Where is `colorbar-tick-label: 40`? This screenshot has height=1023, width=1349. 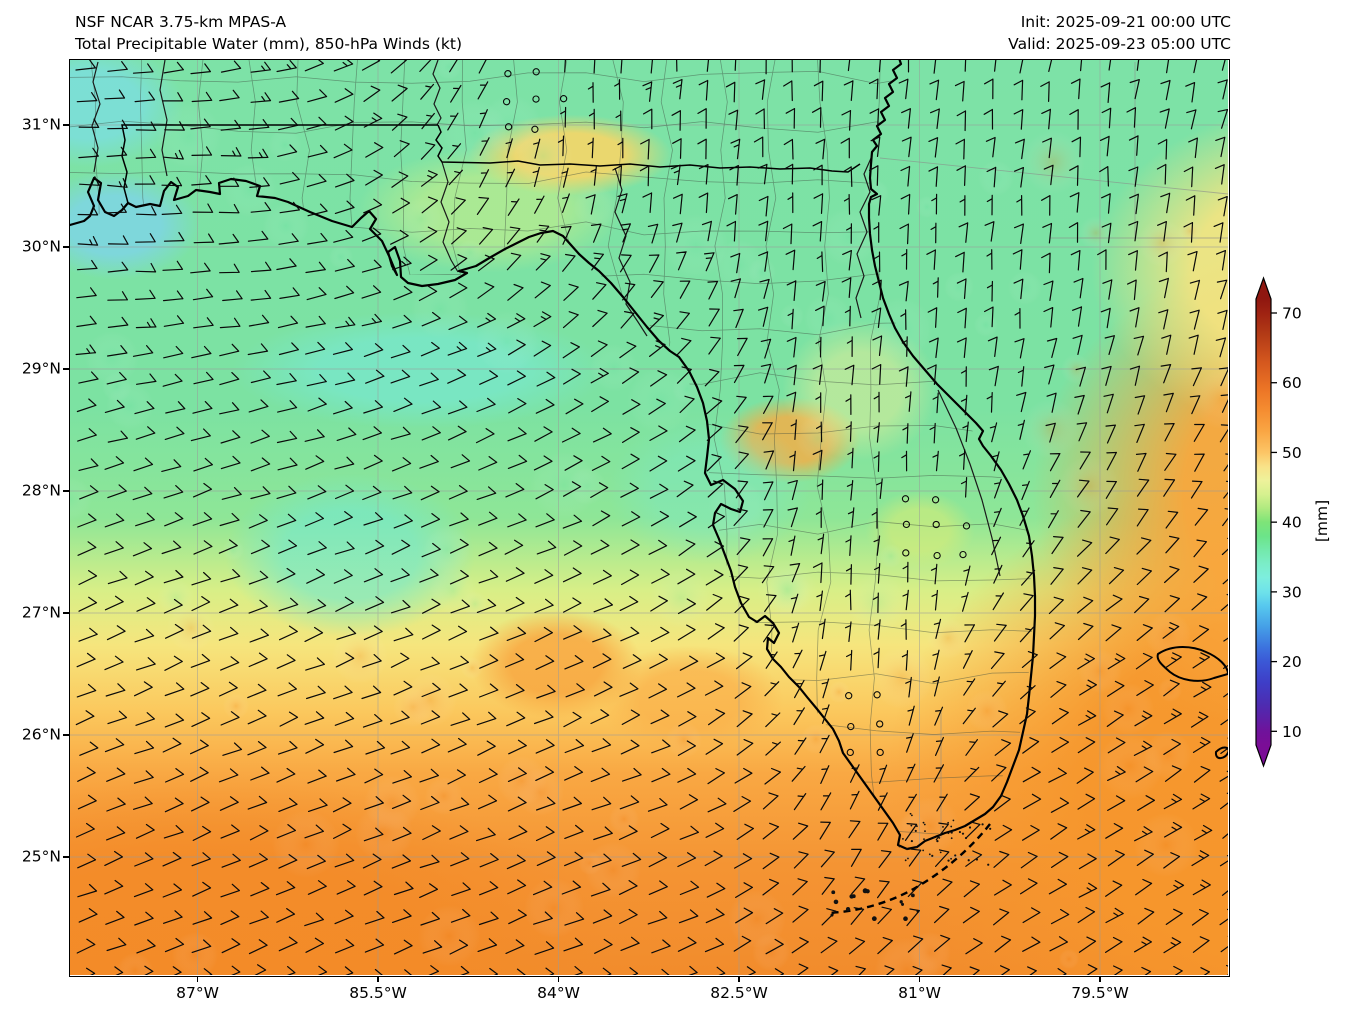 colorbar-tick-label: 40 is located at coordinates (1292, 523).